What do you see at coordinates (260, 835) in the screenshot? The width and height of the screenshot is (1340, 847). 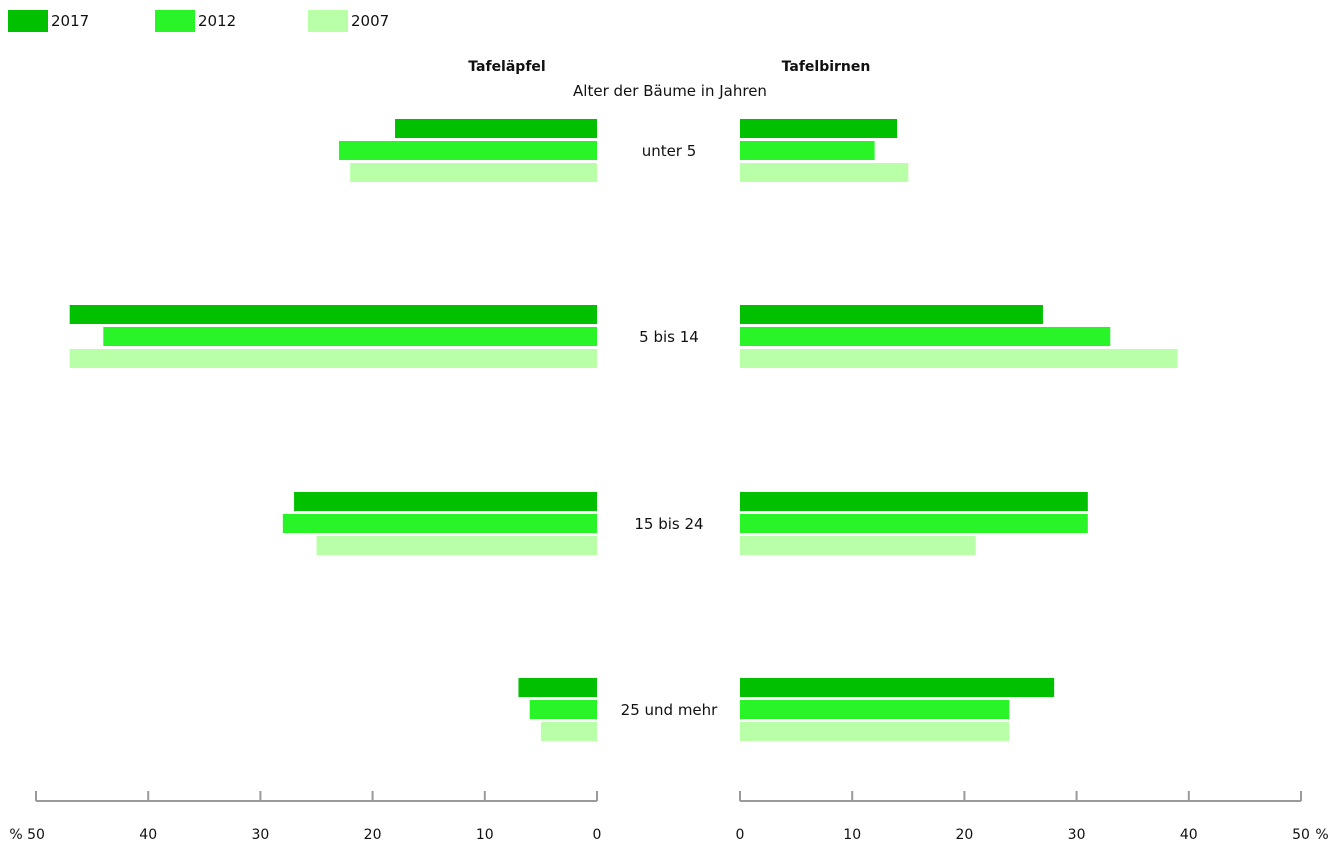 I see `tick-label-left: 30` at bounding box center [260, 835].